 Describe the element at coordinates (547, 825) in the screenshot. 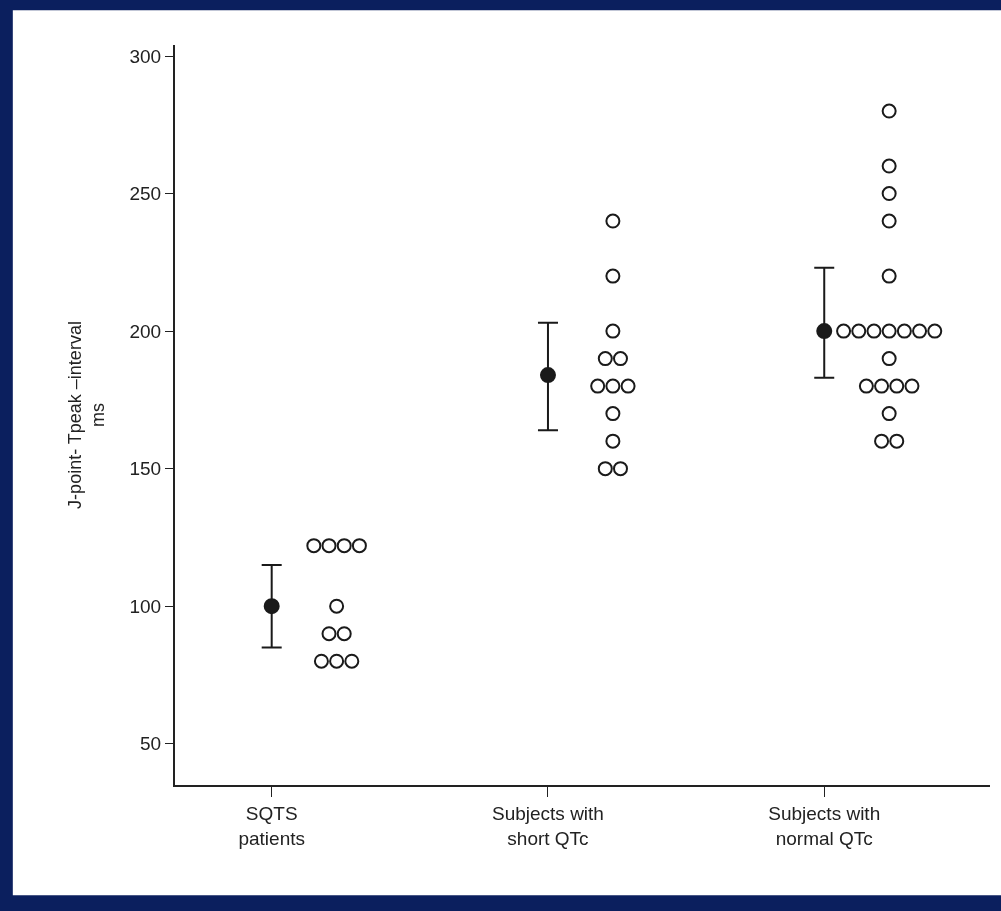

I see `x-tick-label: Subjects with short QTc` at that location.